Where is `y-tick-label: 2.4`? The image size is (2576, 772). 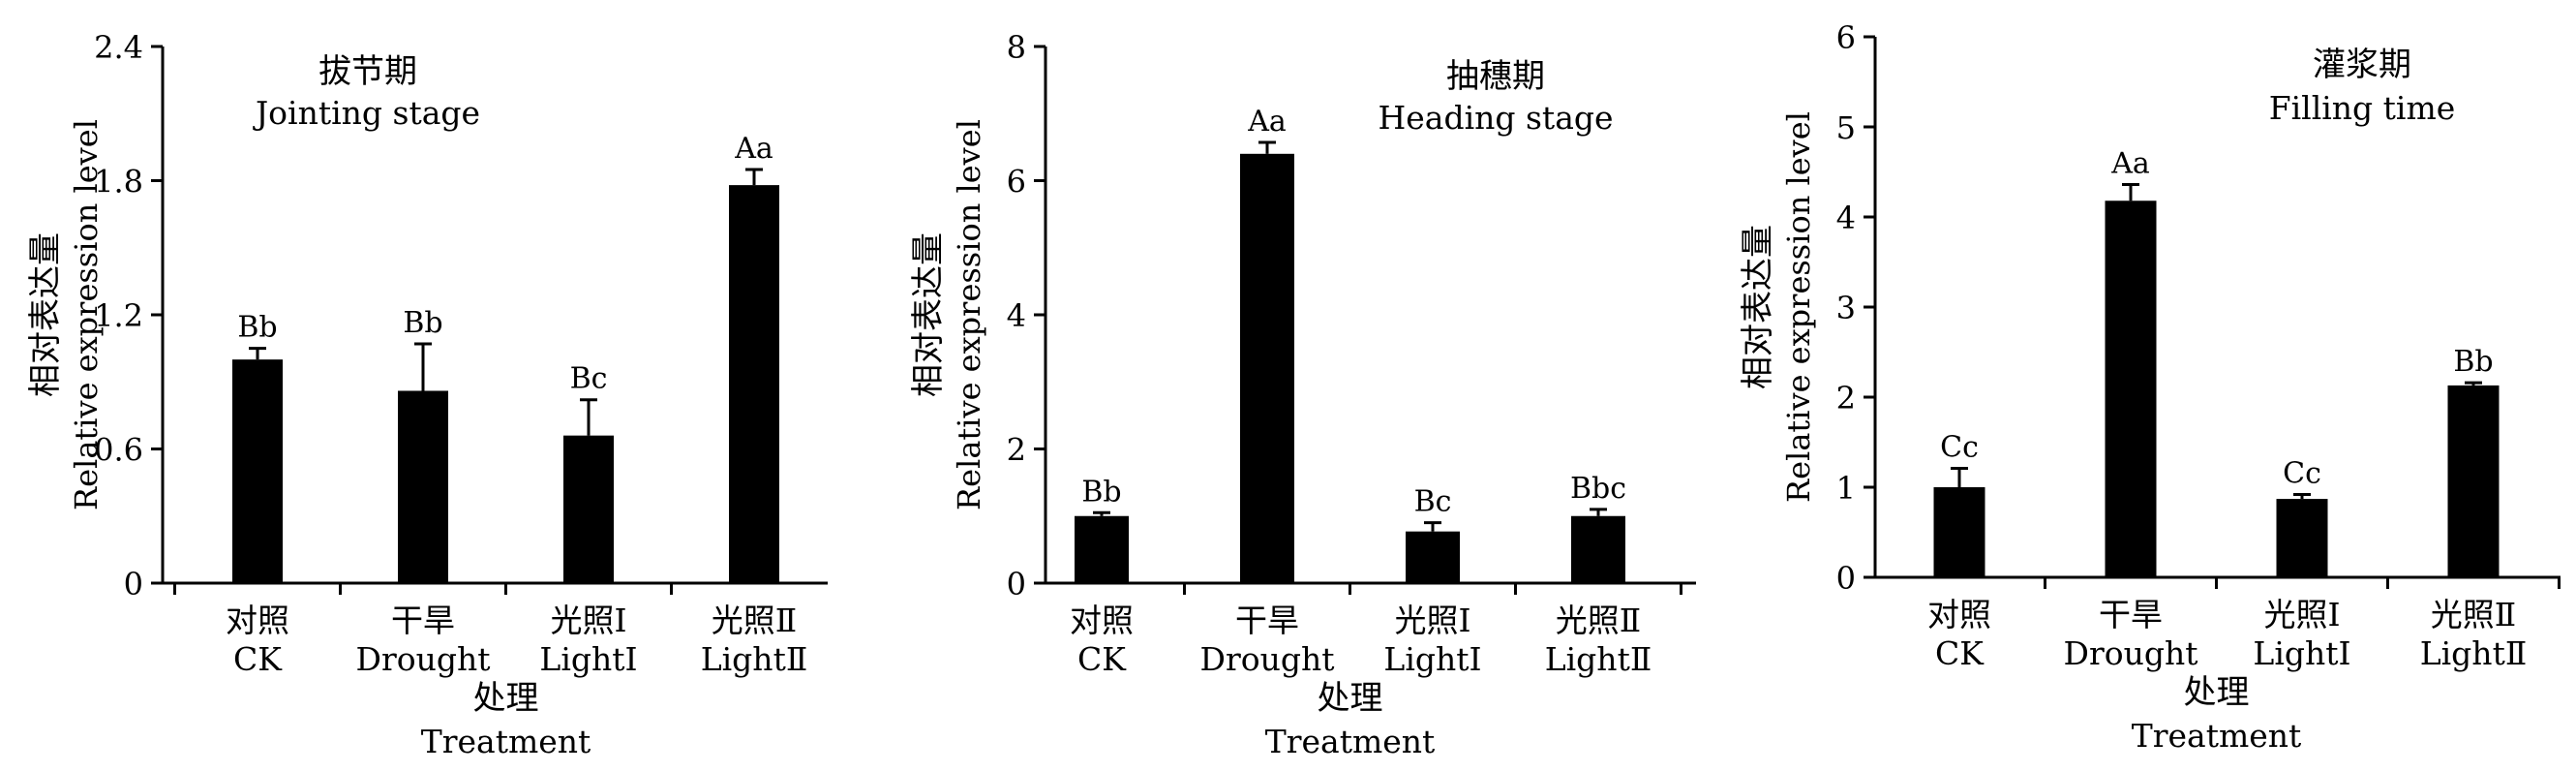
y-tick-label: 2.4 is located at coordinates (118, 47).